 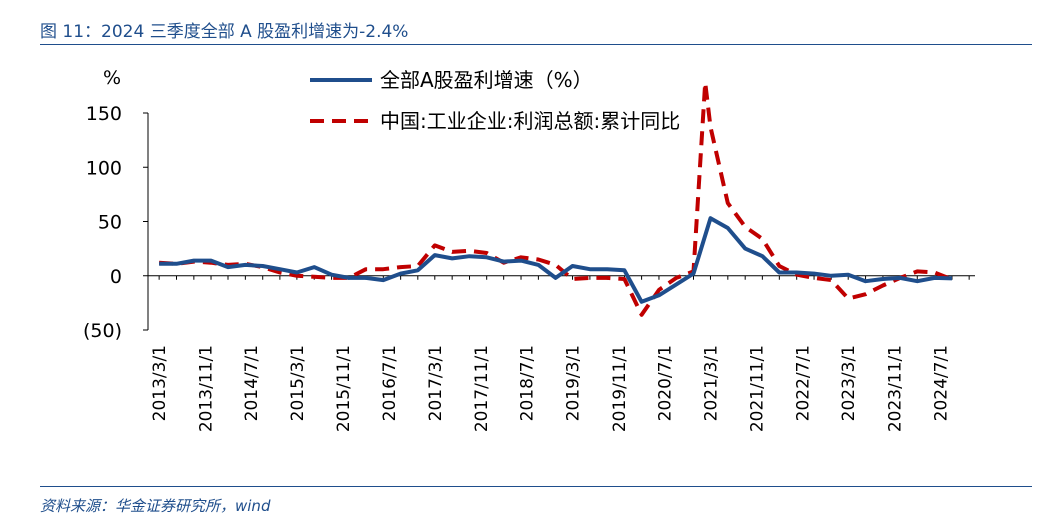 I want to click on x-tick-label: 2022/7/1, so click(x=803, y=383).